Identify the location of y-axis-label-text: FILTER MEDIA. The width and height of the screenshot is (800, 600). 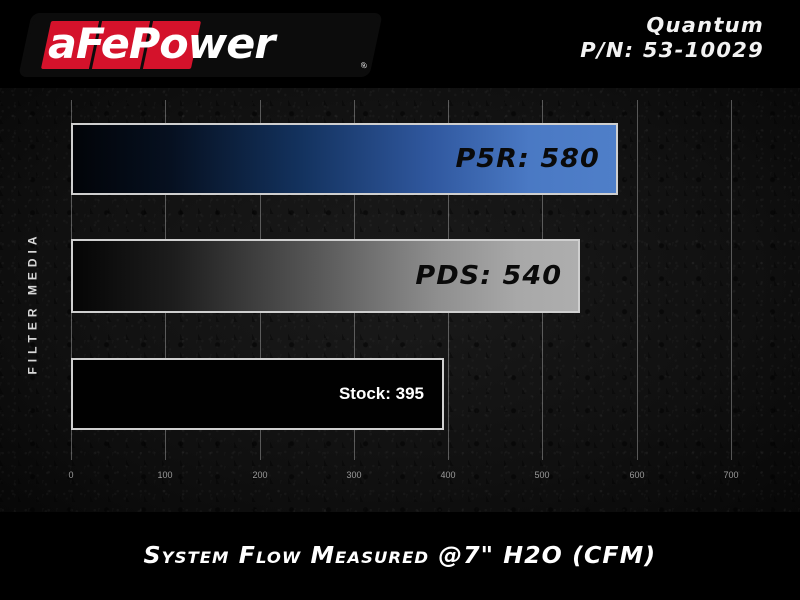
(33, 303).